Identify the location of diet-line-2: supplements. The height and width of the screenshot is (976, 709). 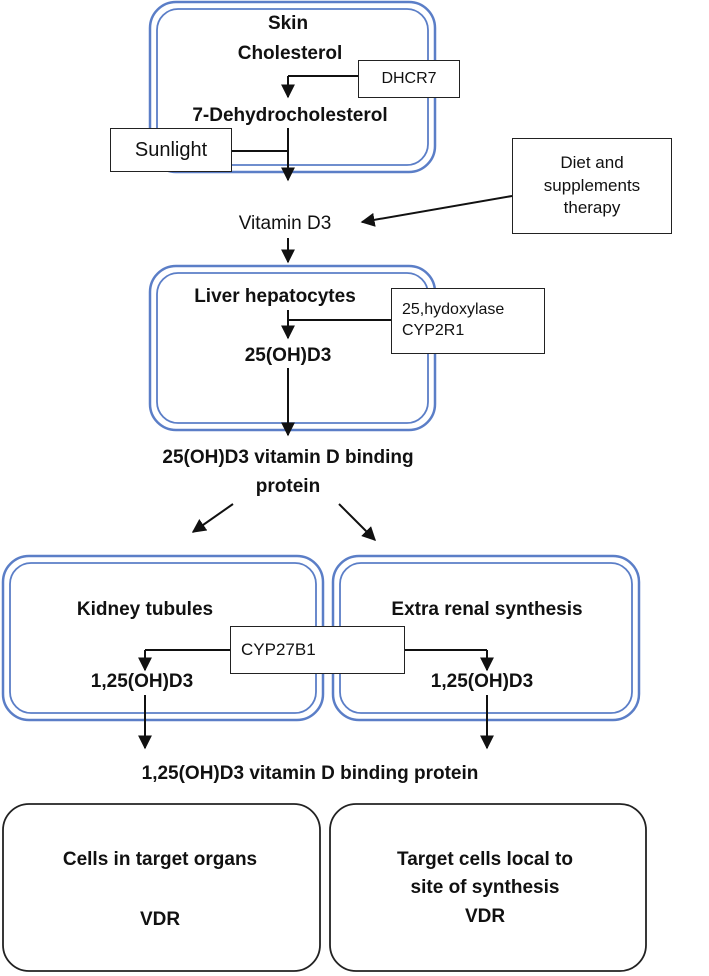
(592, 185).